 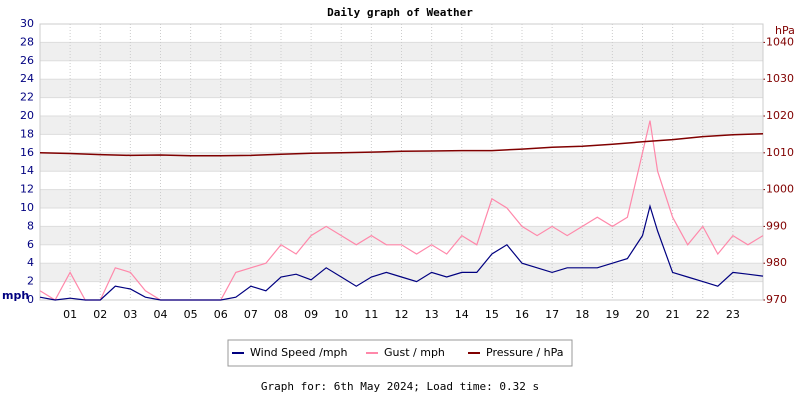 I want to click on x-tick-label: 21, so click(x=673, y=314).